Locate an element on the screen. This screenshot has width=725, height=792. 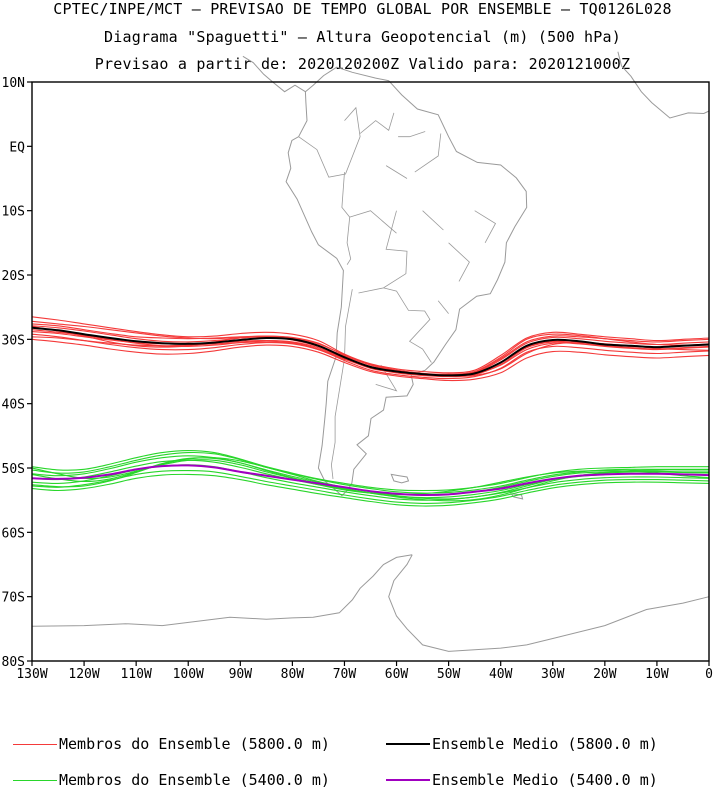
legend-label: Ensemble Medio (5400.0 m) is located at coordinates (545, 780).